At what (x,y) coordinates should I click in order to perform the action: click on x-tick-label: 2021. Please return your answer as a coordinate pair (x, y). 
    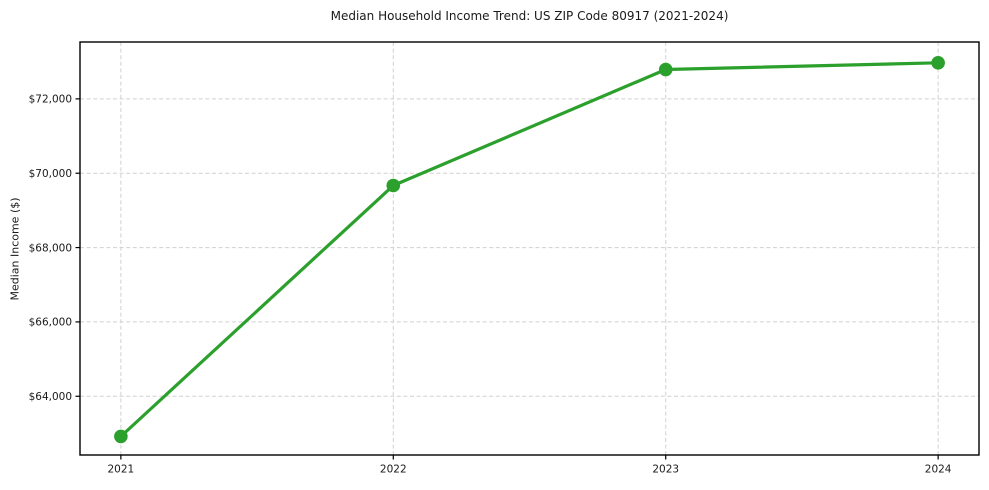
    Looking at the image, I should click on (120, 470).